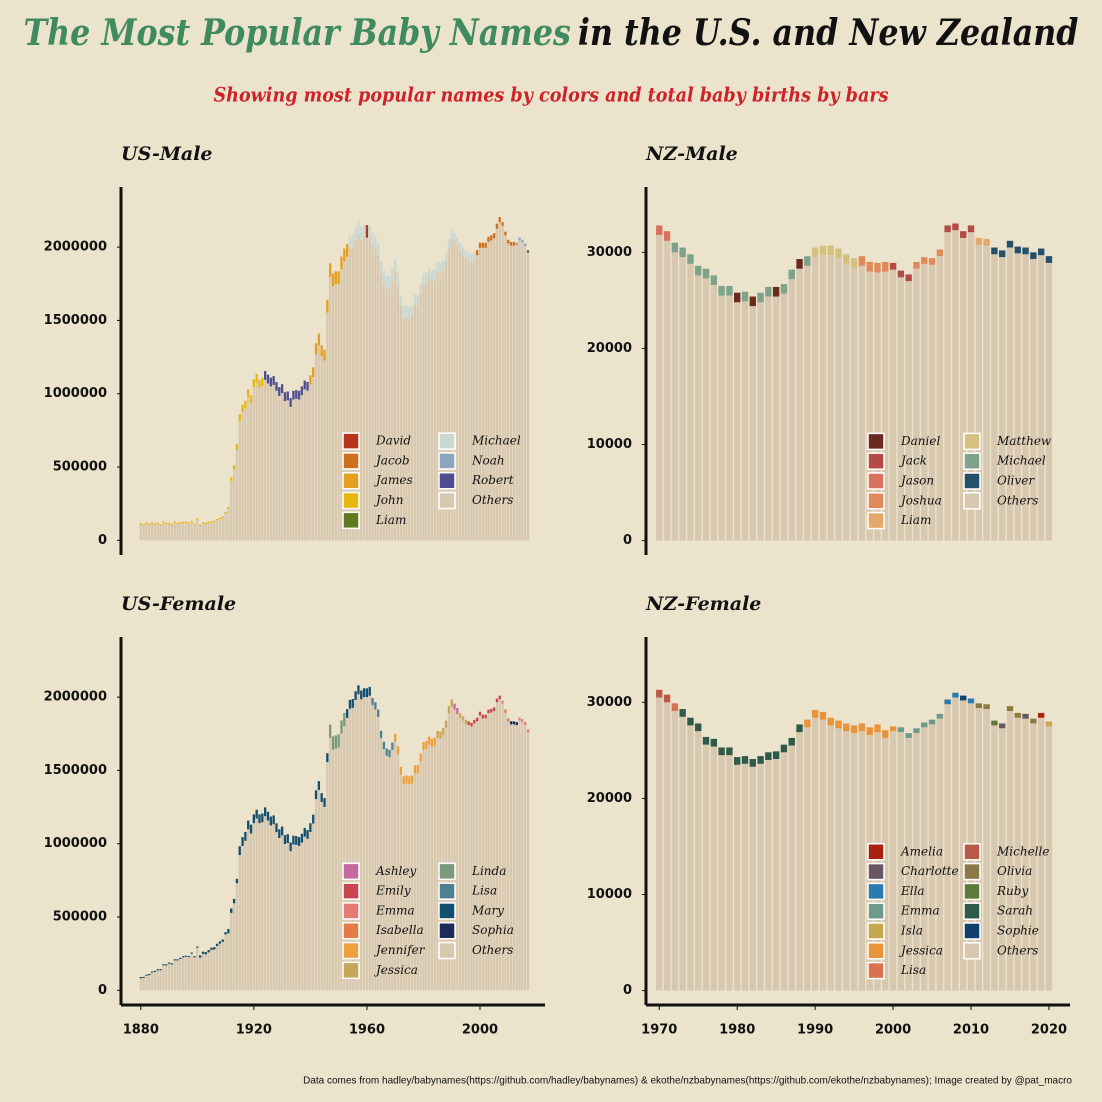 Image resolution: width=1102 pixels, height=1102 pixels. What do you see at coordinates (80, 467) in the screenshot?
I see `y-tick-label: 500000` at bounding box center [80, 467].